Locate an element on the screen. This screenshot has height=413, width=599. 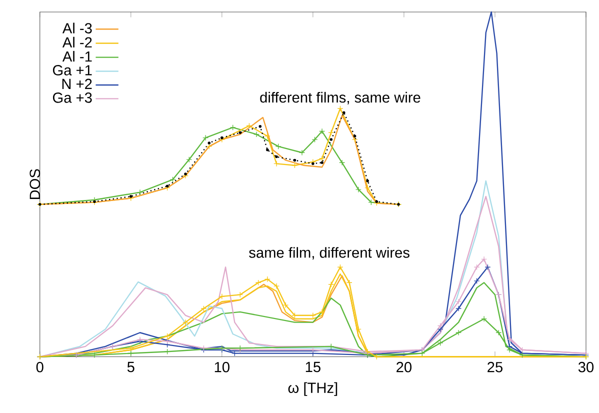
x-tick-label: 20 is located at coordinates (404, 367).